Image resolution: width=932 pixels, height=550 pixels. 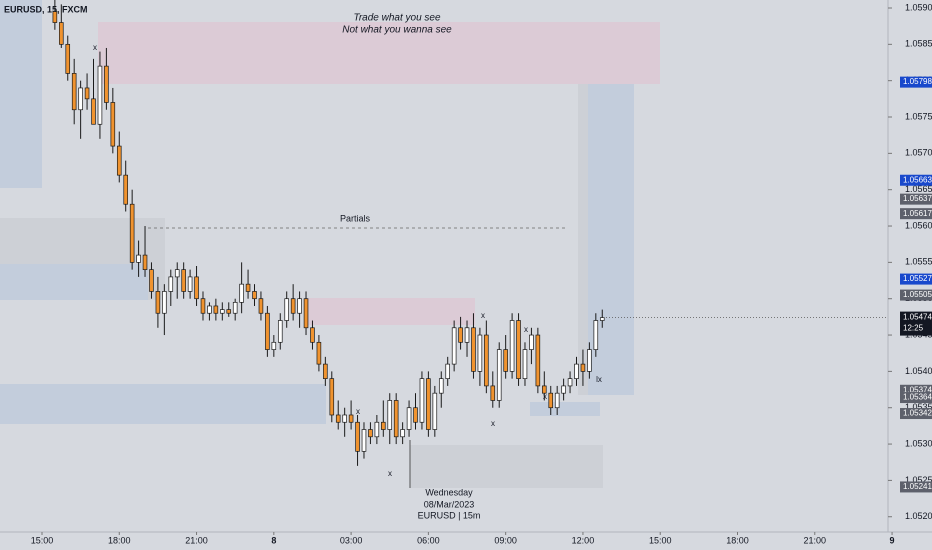 What do you see at coordinates (583, 540) in the screenshot?
I see `x-tick-label: 12:00` at bounding box center [583, 540].